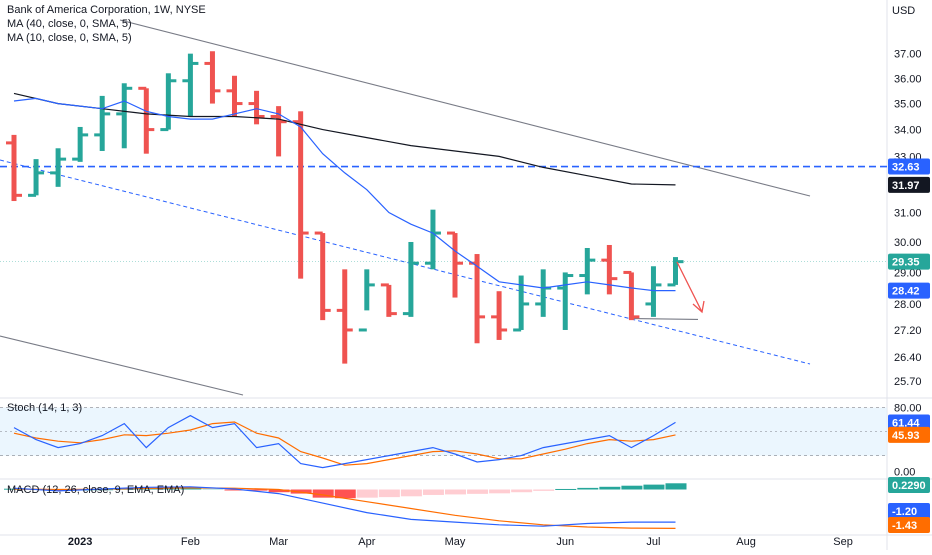 This screenshot has height=555, width=932. Describe the element at coordinates (906, 292) in the screenshot. I see `price-tag: 28.42` at that location.